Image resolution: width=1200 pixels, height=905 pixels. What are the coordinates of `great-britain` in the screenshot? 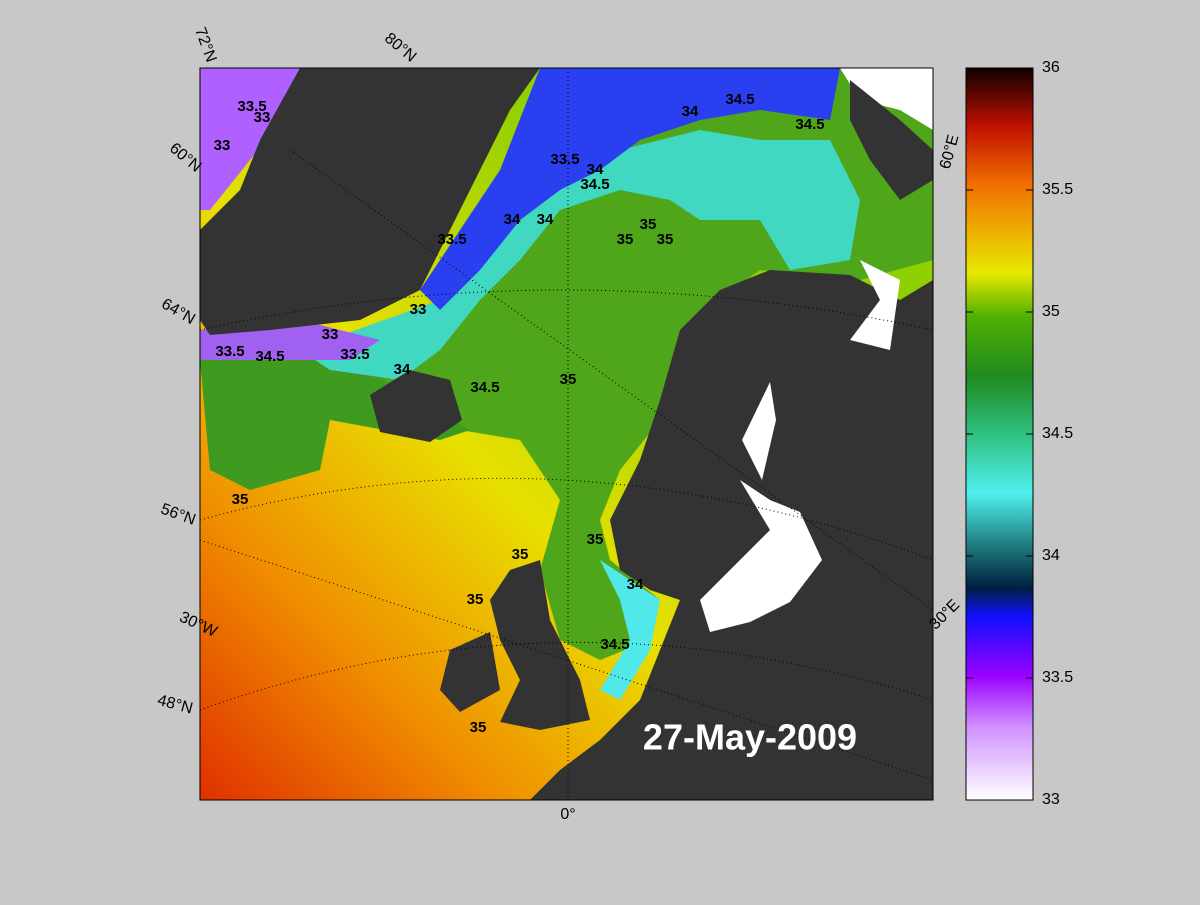 It's located at (540, 645).